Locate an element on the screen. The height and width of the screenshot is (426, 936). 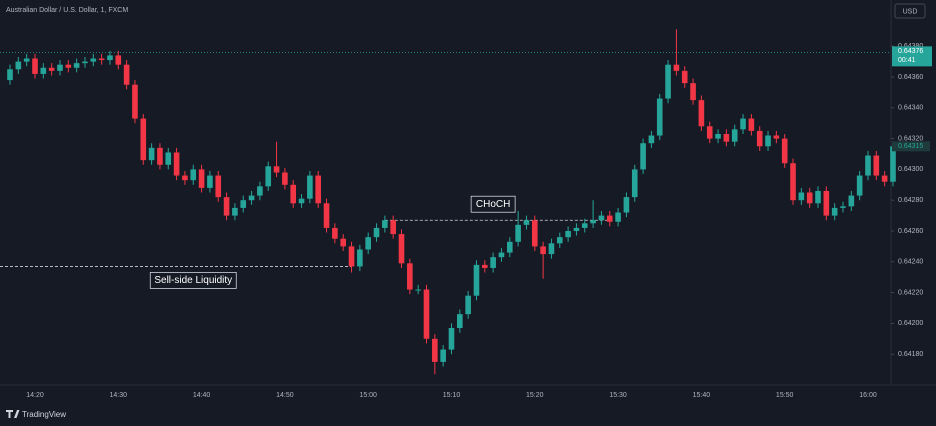
y-tick-label: 0.64220 is located at coordinates (910, 292).